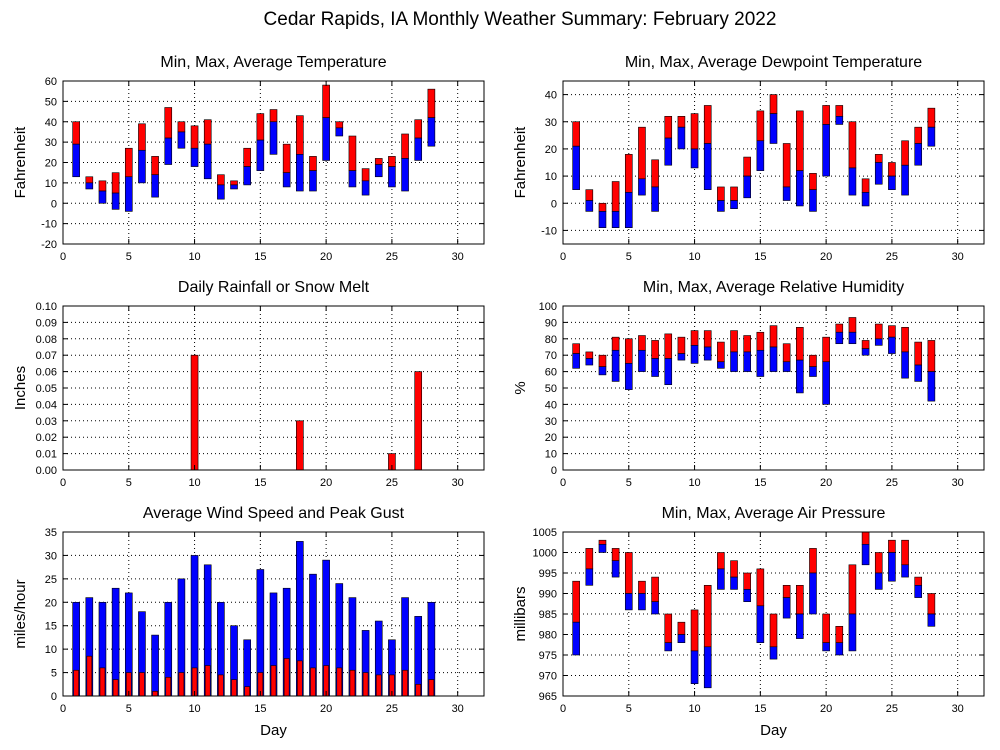 The image size is (1000, 750). Describe the element at coordinates (551, 373) in the screenshot. I see `humidity-ytick-label: 60` at that location.